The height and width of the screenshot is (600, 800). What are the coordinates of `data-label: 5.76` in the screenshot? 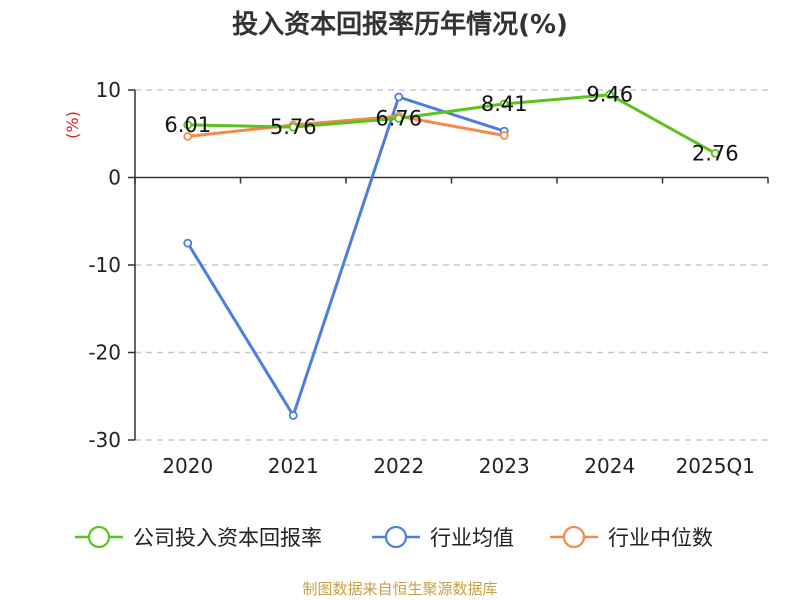 It's located at (293, 127).